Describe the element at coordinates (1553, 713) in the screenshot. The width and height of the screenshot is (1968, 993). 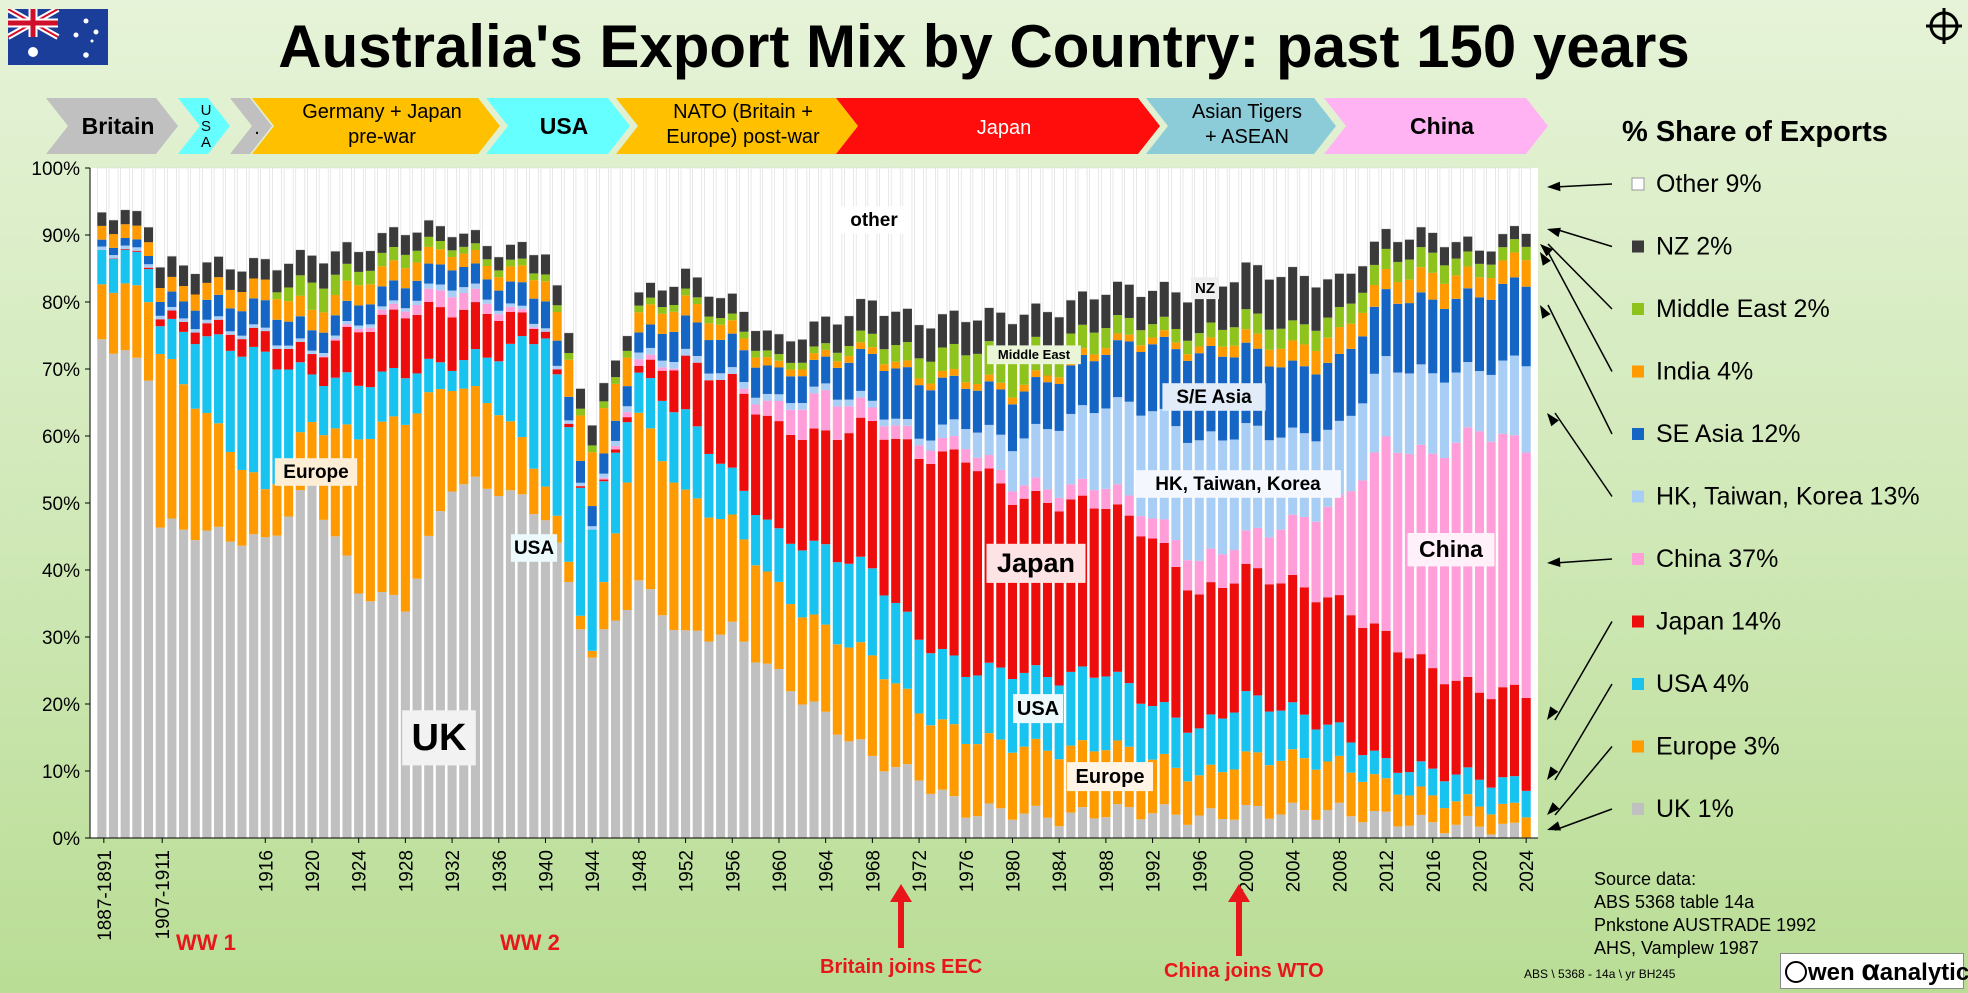
I see `legend-pointer-head` at that location.